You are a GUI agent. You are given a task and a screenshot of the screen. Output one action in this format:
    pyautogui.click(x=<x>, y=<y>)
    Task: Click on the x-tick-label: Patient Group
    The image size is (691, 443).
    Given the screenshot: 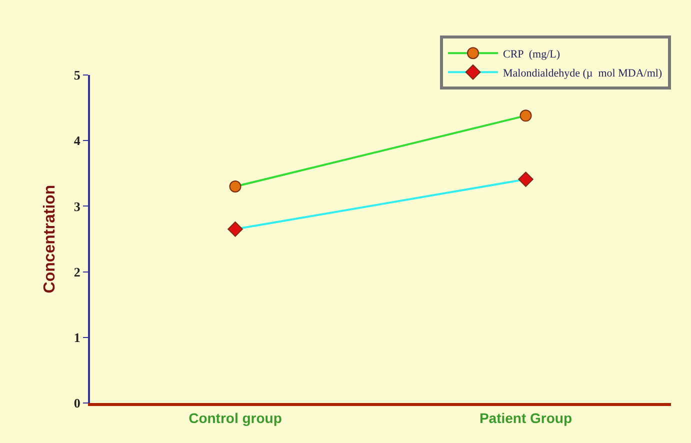 What is the action you would take?
    pyautogui.click(x=525, y=418)
    